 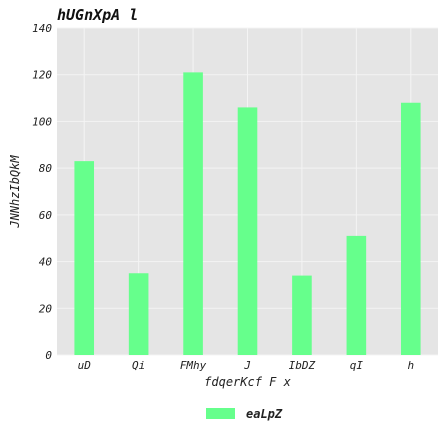 I want to click on x-tick-label: J, so click(x=247, y=365).